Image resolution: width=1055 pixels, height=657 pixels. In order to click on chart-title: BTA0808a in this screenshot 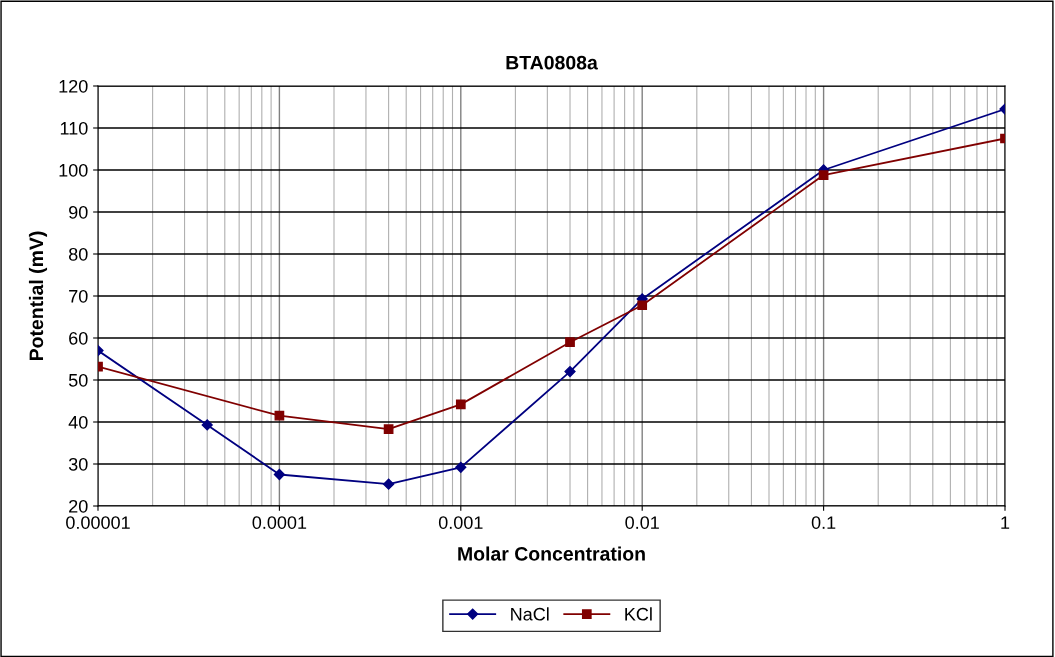, I will do `click(552, 62)`.